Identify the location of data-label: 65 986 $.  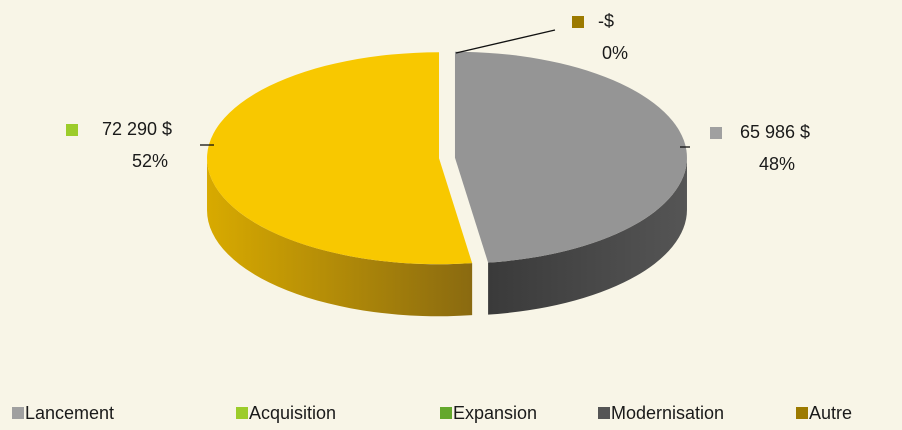
(775, 132).